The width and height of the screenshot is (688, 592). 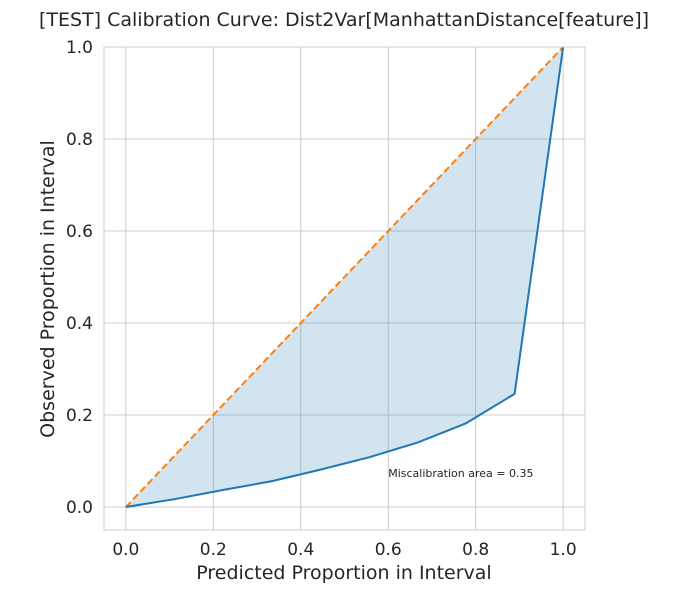 I want to click on x-tick-label: 0.6, so click(x=388, y=550).